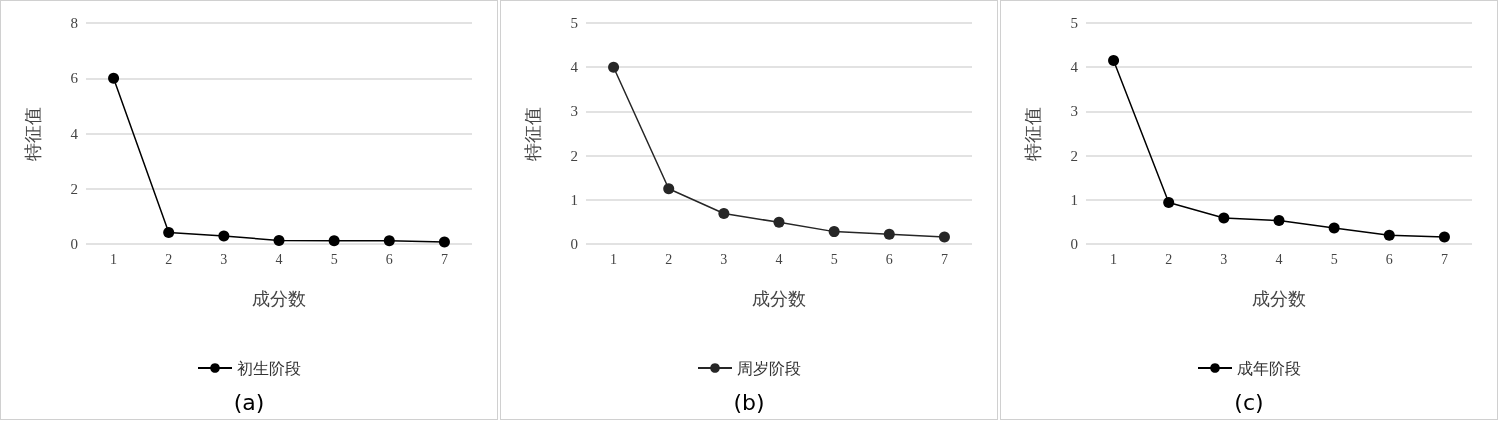 Image resolution: width=1500 pixels, height=422 pixels. I want to click on text: (a), so click(249, 402).